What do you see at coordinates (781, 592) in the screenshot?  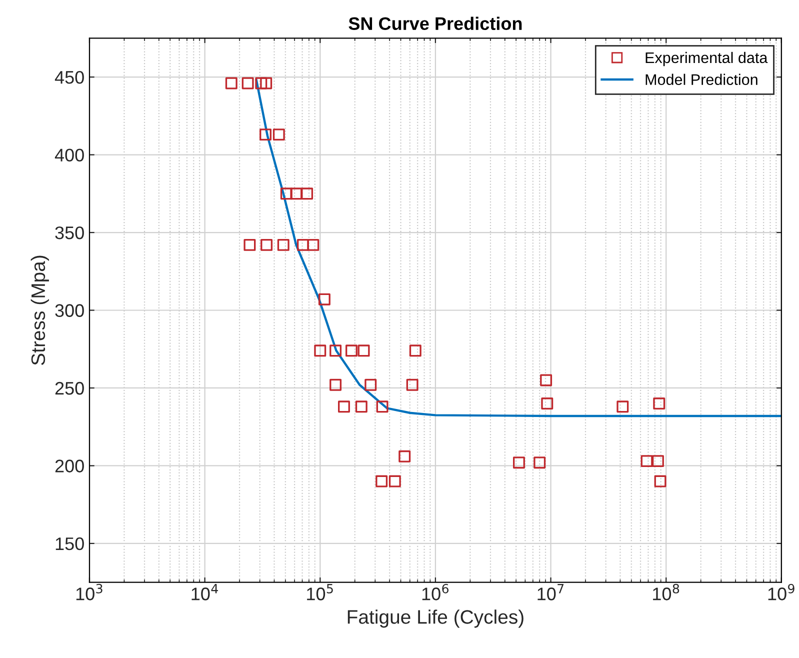 I see `x-tick-label: 10$^{9}$` at bounding box center [781, 592].